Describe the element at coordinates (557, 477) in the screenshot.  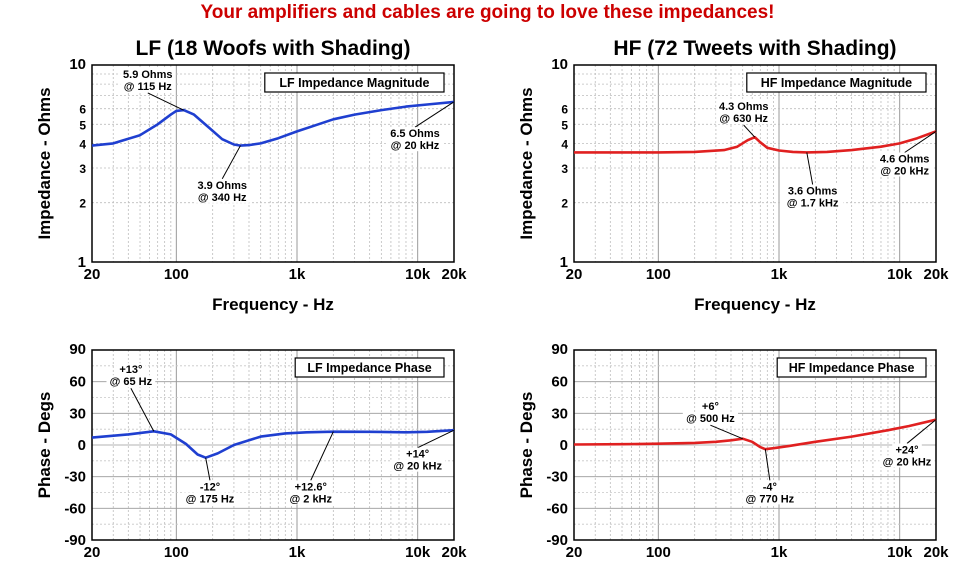
I see `y-tick-label: -30` at that location.